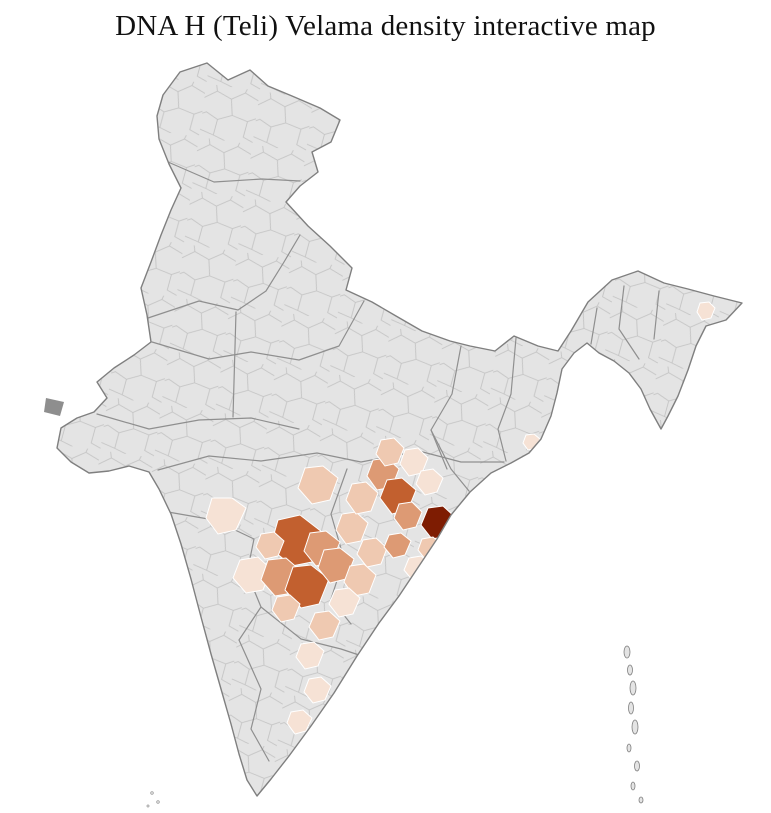 Image resolution: width=771 pixels, height=813 pixels. Describe the element at coordinates (153, 799) in the screenshot. I see `lakshadweep-islands` at that location.